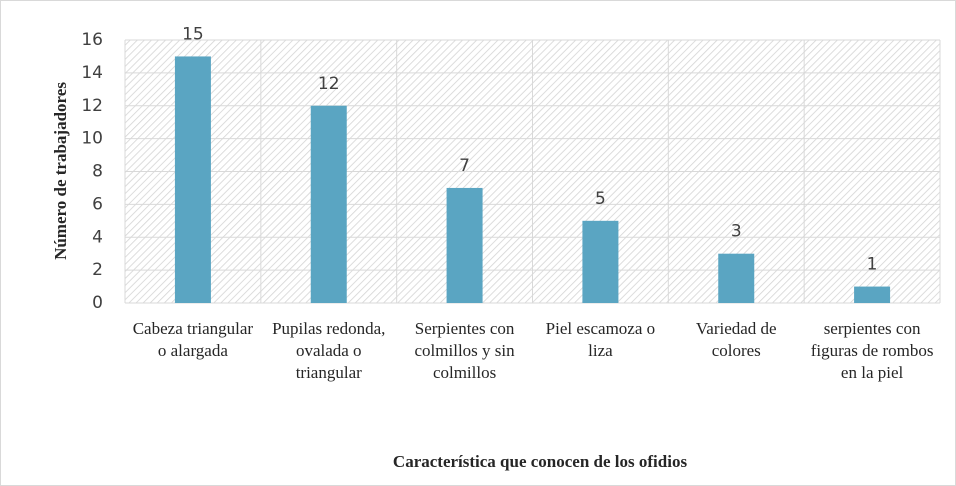  Describe the element at coordinates (92, 139) in the screenshot. I see `y-tick-label: 10` at that location.